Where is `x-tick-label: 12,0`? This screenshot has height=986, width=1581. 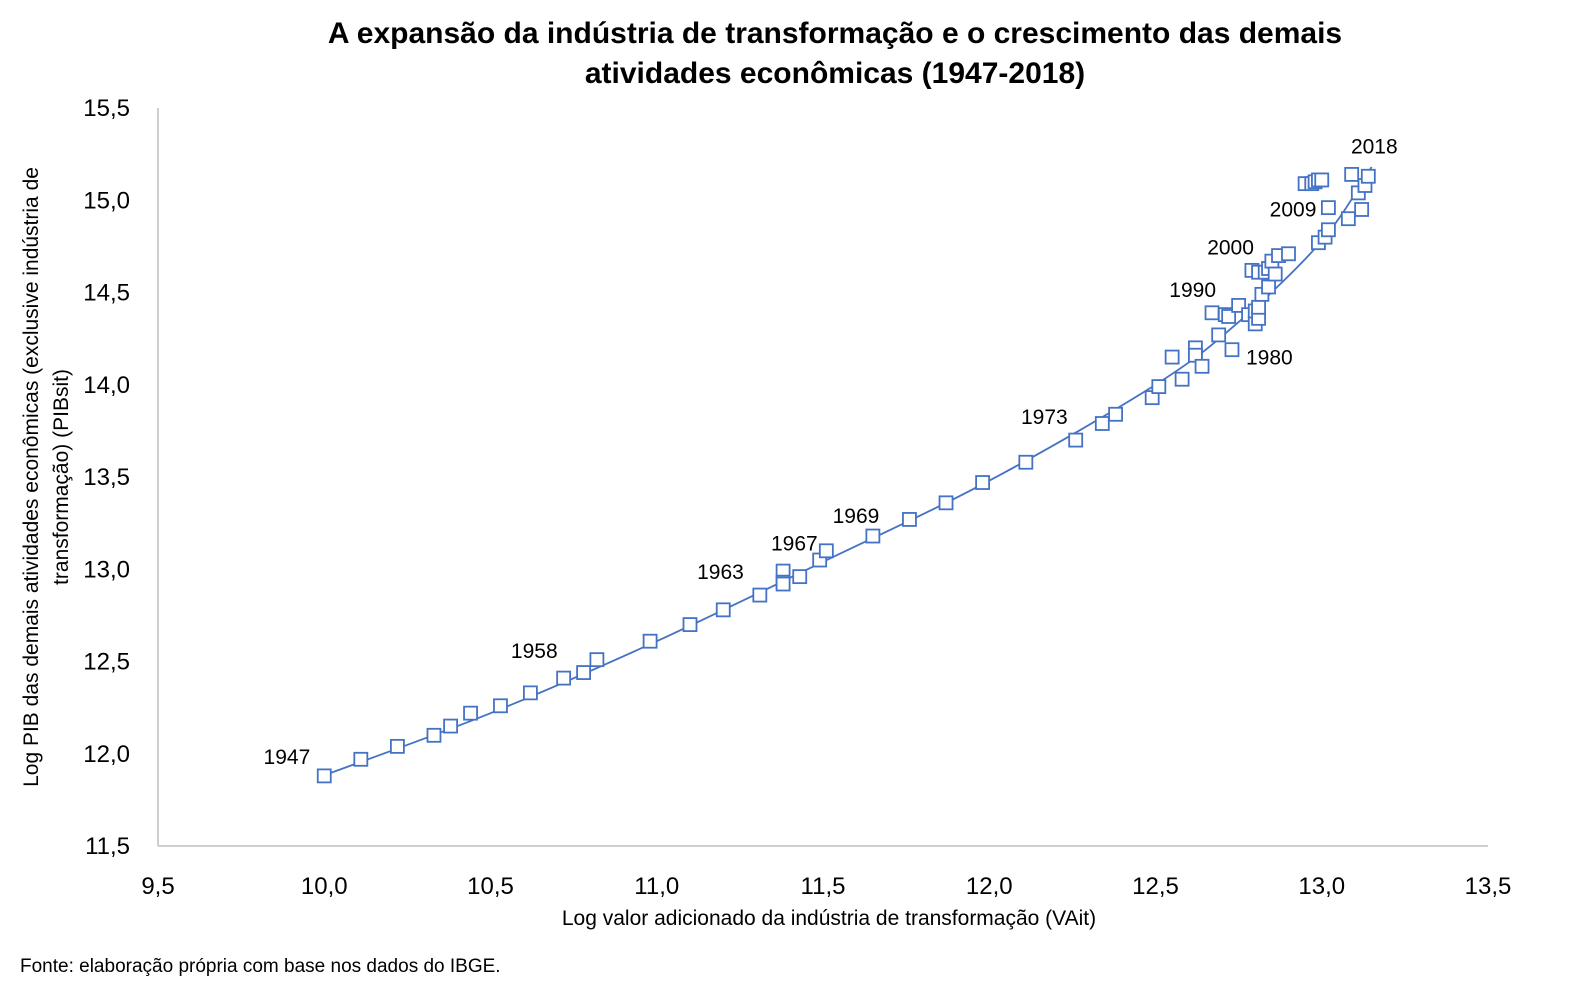 x-tick-label: 12,0 is located at coordinates (989, 886).